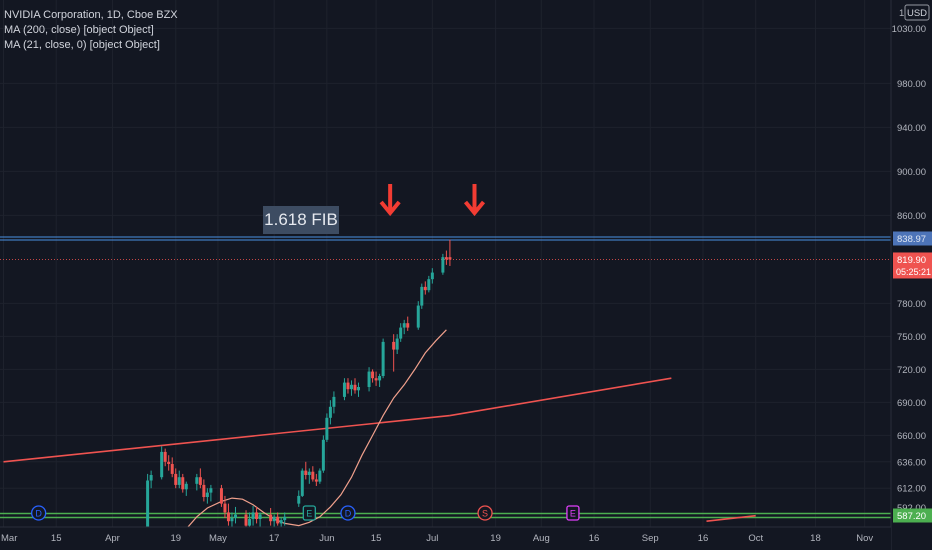 Image resolution: width=932 pixels, height=550 pixels. I want to click on time-tick-label: Jul, so click(432, 538).